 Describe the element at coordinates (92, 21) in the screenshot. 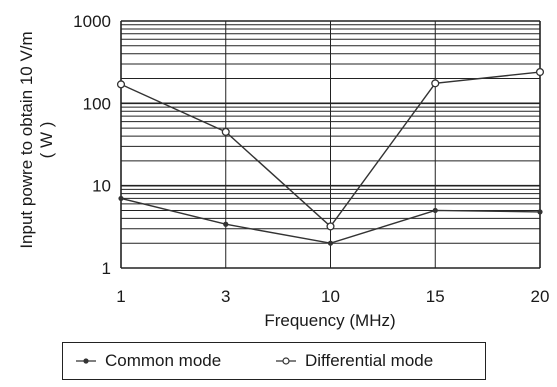

I see `y-tick-label: 1000` at that location.